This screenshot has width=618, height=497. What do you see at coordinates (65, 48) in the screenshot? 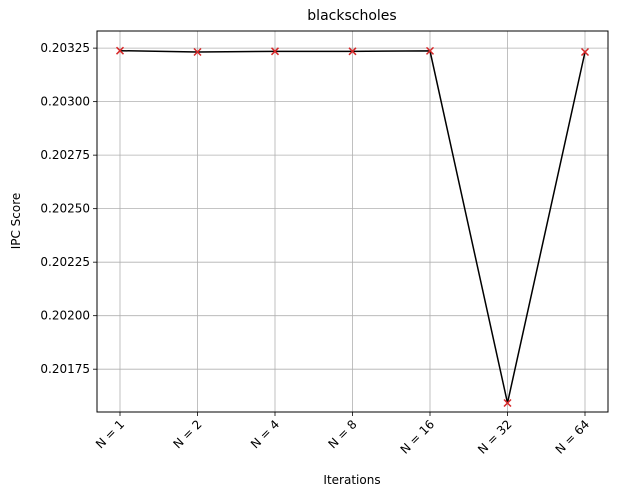
I see `y-tick-label: 0.20325` at bounding box center [65, 48].